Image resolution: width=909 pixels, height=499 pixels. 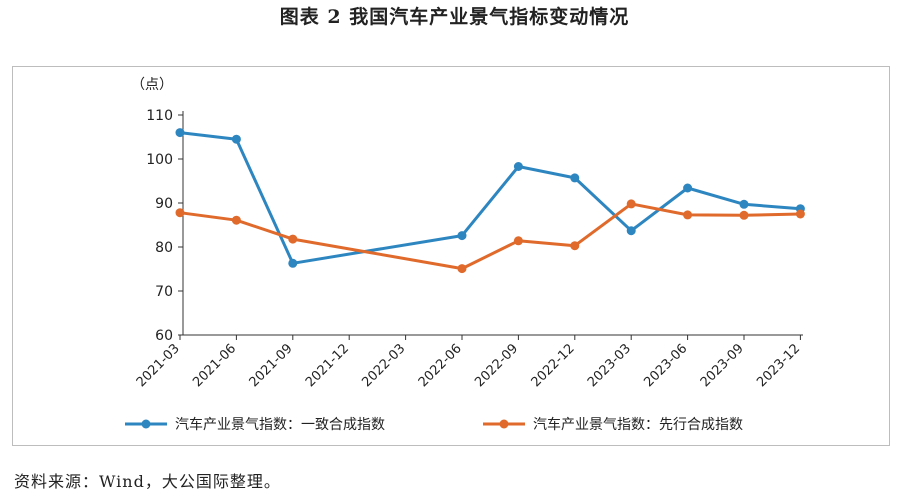 What do you see at coordinates (496, 365) in the screenshot?
I see `x-tick-label: 2022-09` at bounding box center [496, 365].